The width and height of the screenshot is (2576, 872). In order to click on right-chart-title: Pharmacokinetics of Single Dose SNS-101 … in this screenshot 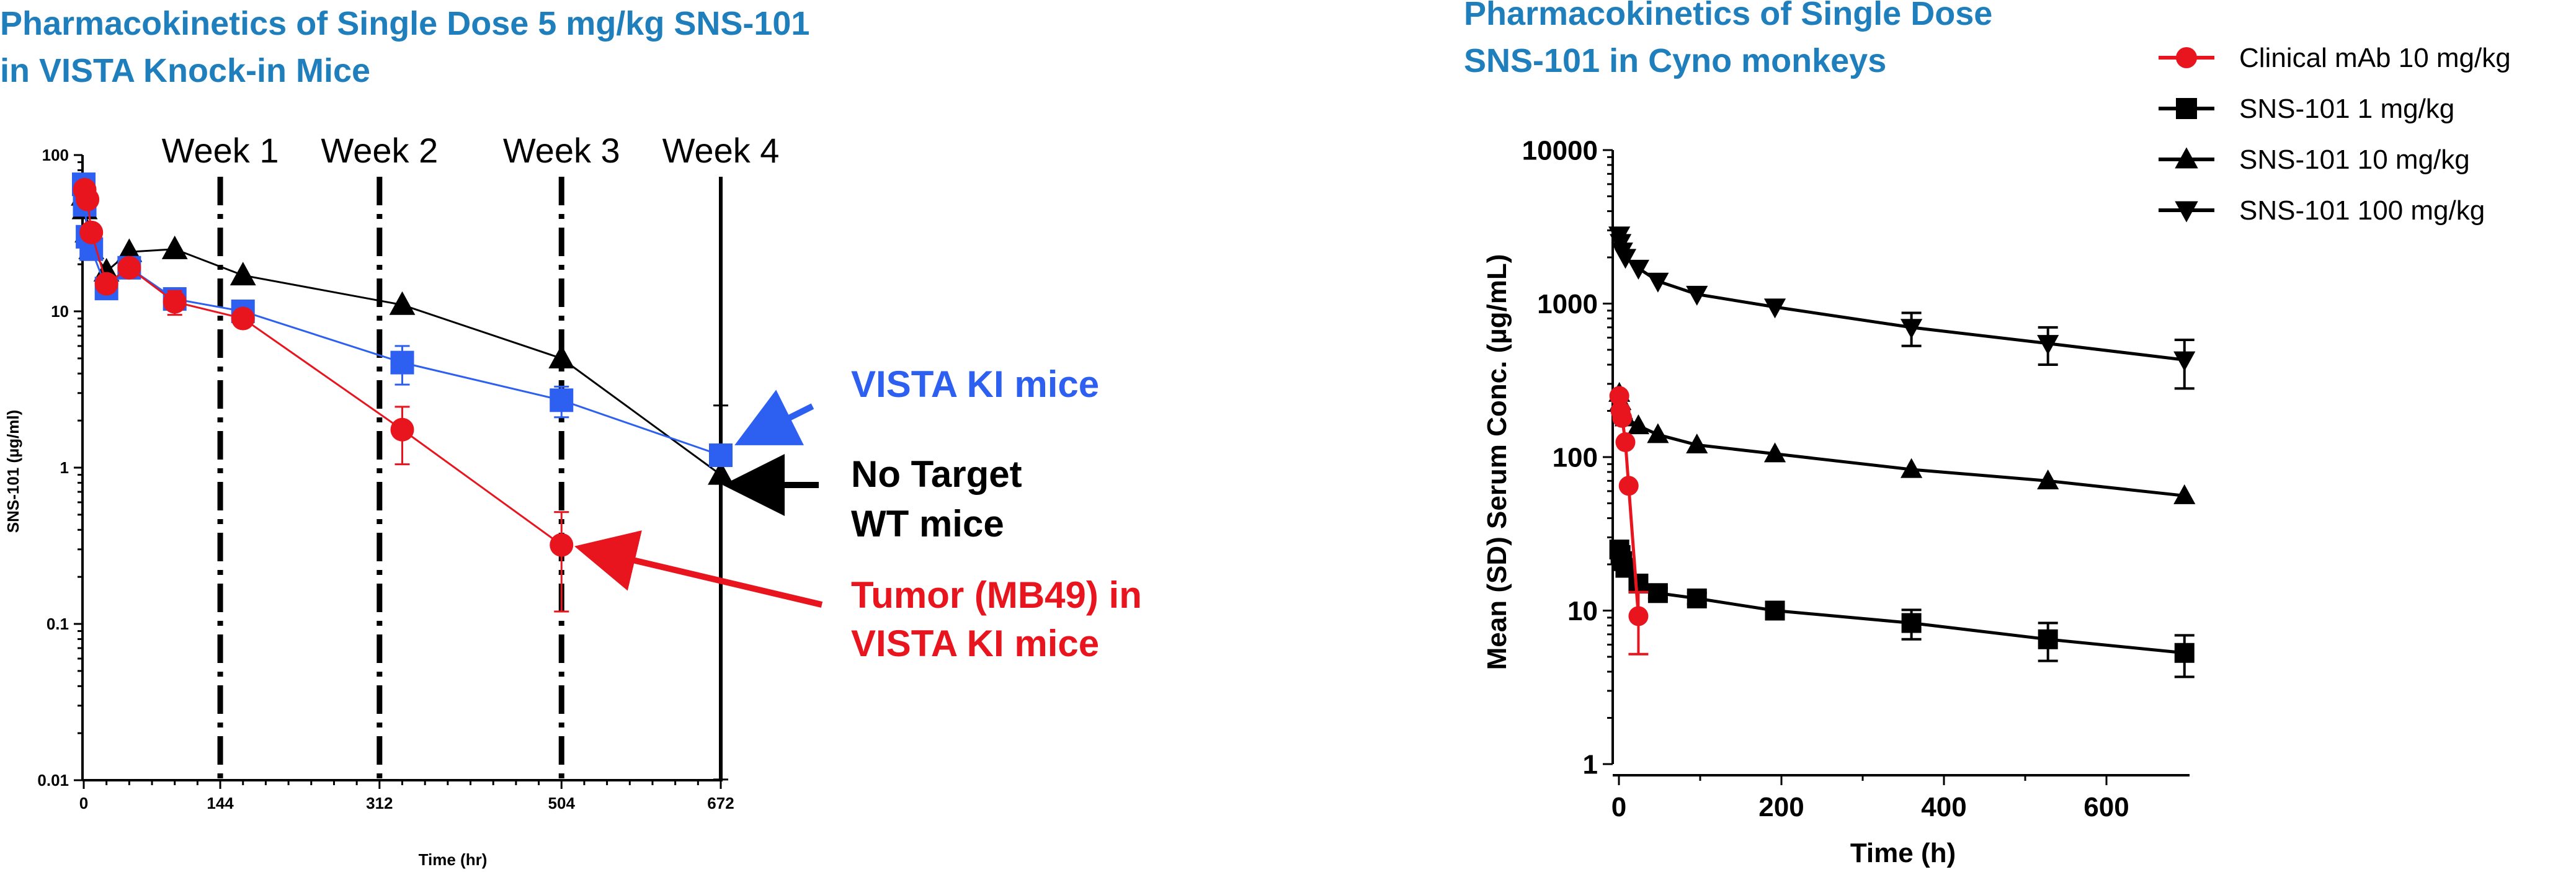, I will do `click(1805, 42)`.